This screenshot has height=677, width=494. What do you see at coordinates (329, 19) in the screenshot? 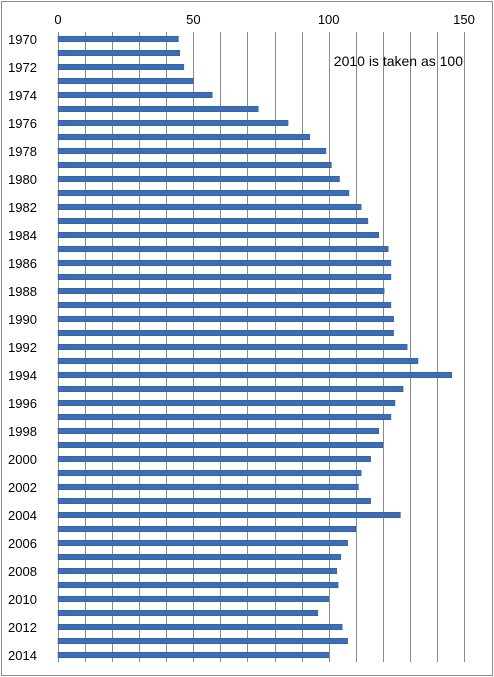
I see `x-tick-label-100: 100` at bounding box center [329, 19].